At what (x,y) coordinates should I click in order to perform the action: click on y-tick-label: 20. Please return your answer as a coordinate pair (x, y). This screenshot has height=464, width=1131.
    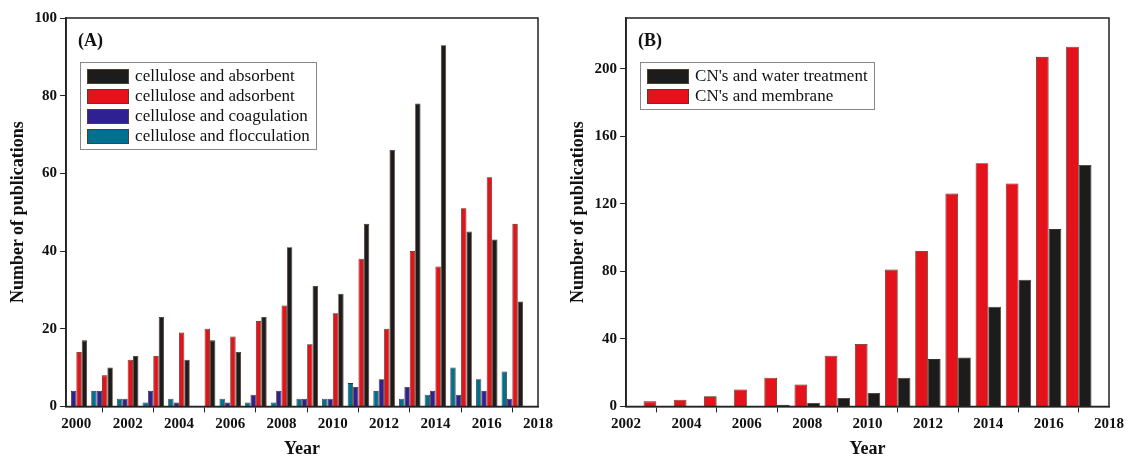
    Looking at the image, I should click on (50, 327).